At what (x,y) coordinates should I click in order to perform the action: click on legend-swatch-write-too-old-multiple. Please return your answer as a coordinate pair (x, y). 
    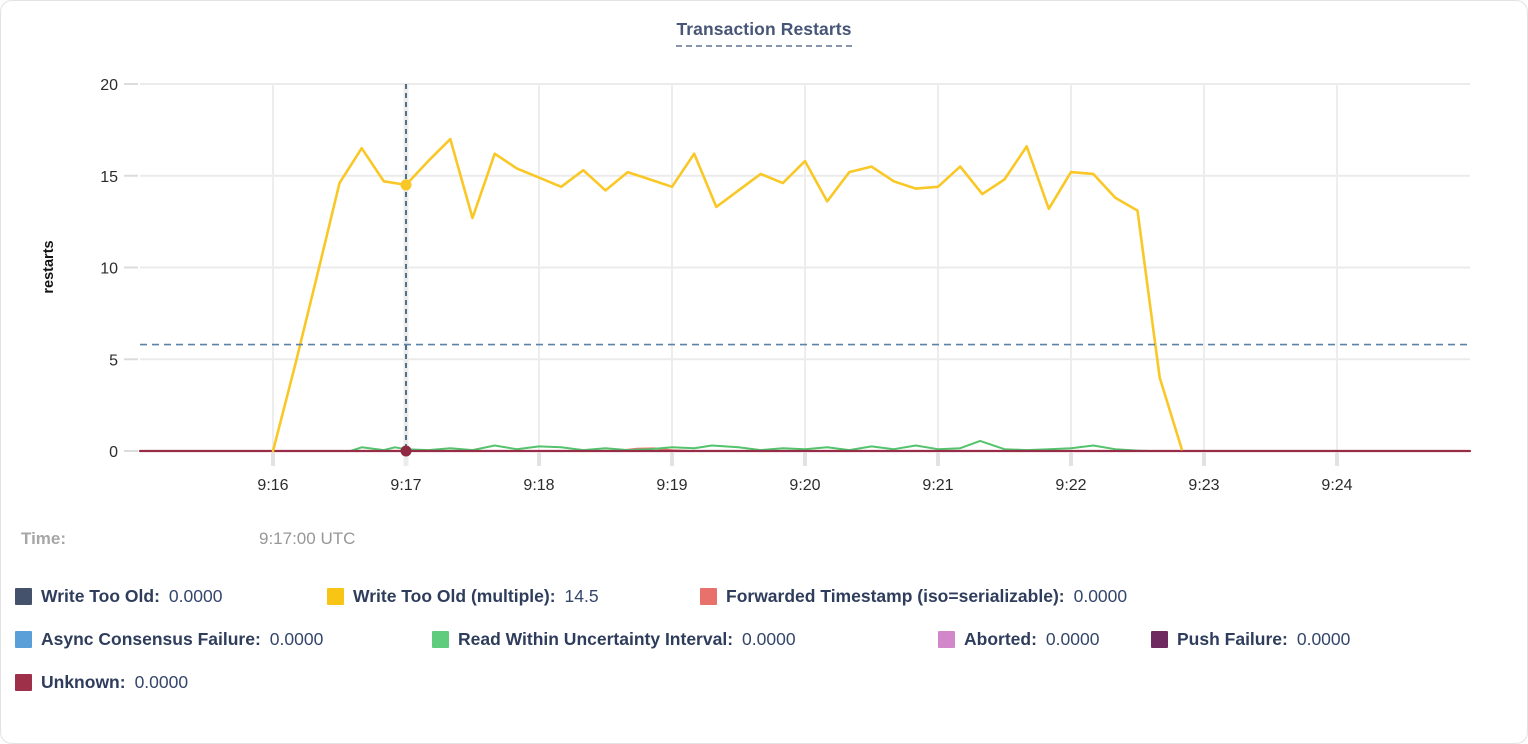
    Looking at the image, I should click on (335, 596).